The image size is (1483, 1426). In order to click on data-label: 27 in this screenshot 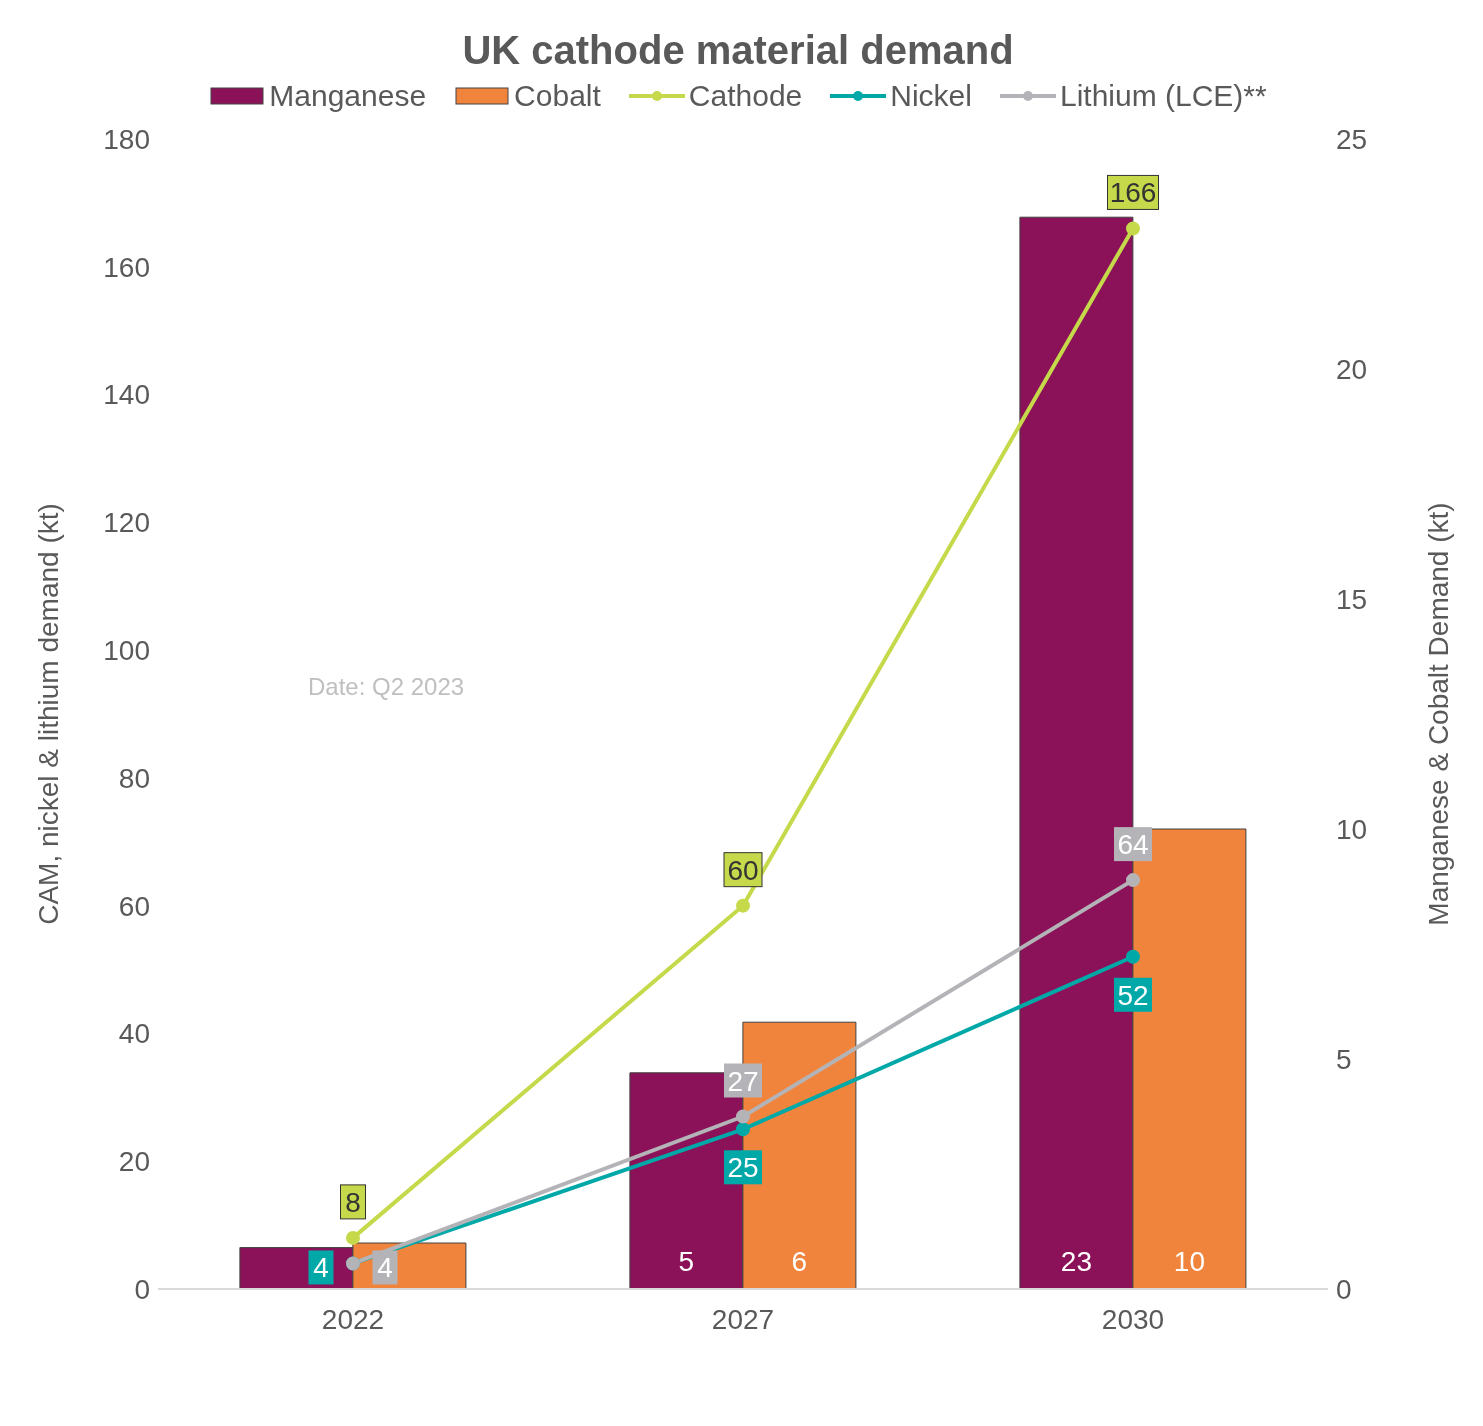, I will do `click(743, 1081)`.